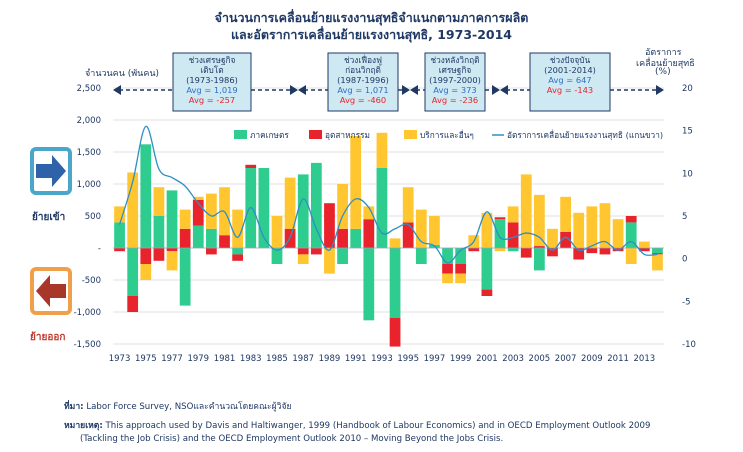 The image size is (743, 452). I want to click on period-label: เศรษฐกิจ, so click(455, 70).